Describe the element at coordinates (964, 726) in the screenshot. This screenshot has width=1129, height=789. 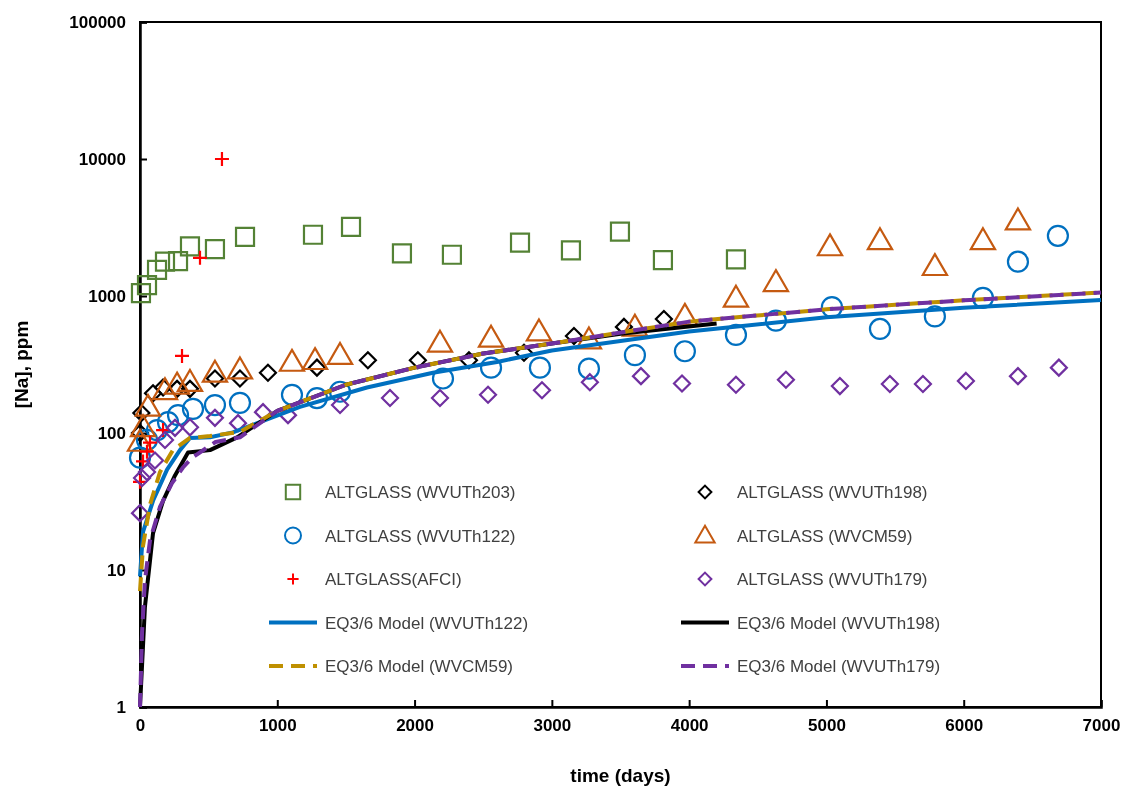
I see `x-tick-label: 6000` at that location.